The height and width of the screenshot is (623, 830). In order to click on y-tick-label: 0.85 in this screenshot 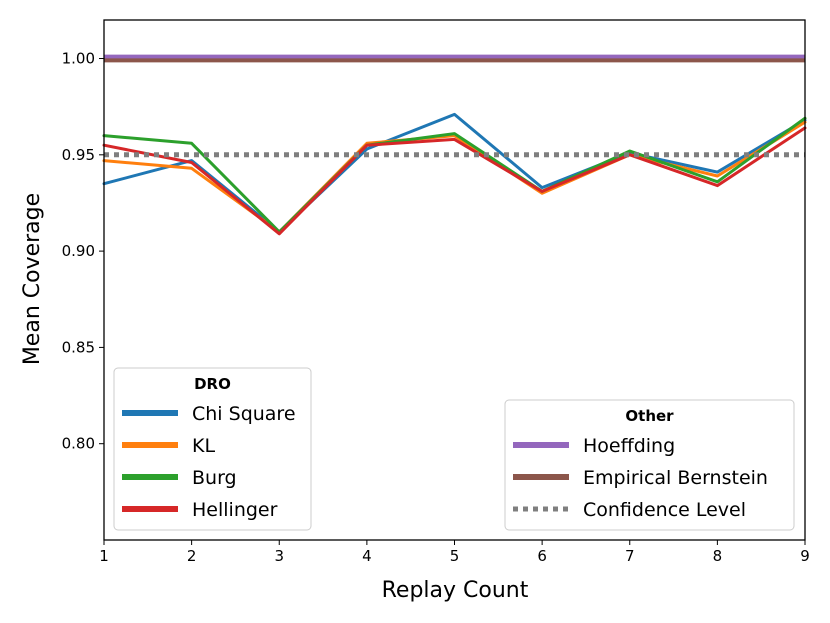, I will do `click(78, 347)`.